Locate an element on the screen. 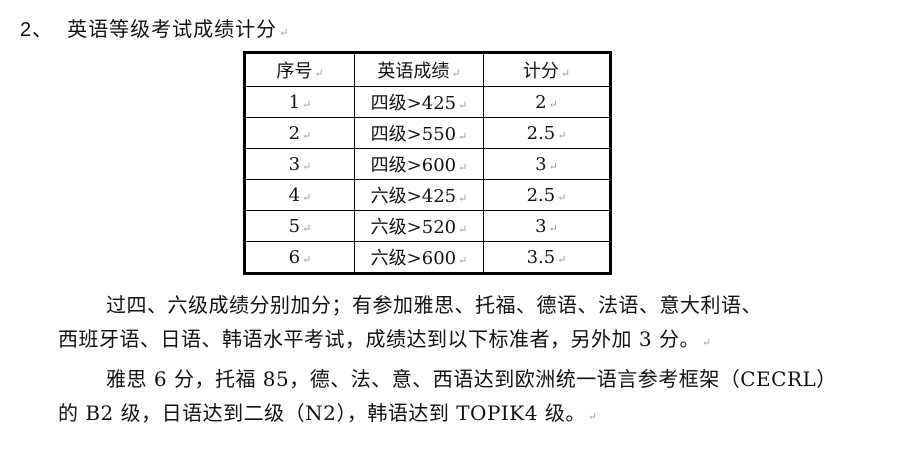 The width and height of the screenshot is (908, 461). table-row: 1 ↵ 四级>425 ↵ 2 ↵ is located at coordinates (427, 102).